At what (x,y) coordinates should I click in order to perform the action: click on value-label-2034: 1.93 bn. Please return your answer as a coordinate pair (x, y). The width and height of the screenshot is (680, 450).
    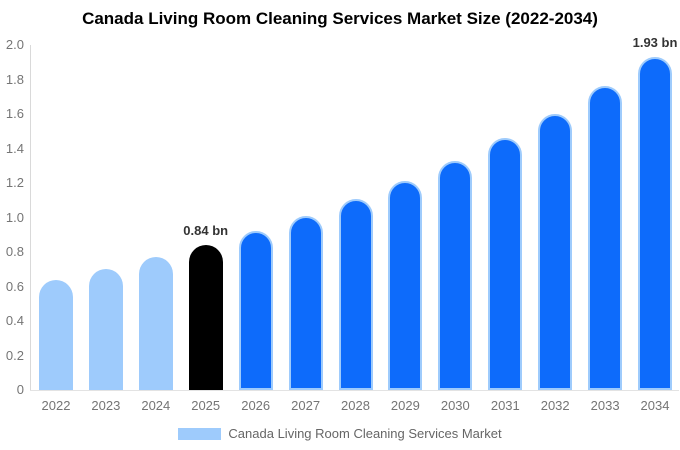
    Looking at the image, I should click on (655, 43).